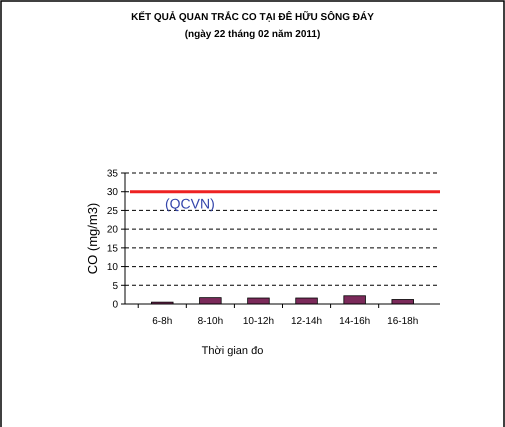  Describe the element at coordinates (112, 192) in the screenshot. I see `y-tick-label: 30` at that location.